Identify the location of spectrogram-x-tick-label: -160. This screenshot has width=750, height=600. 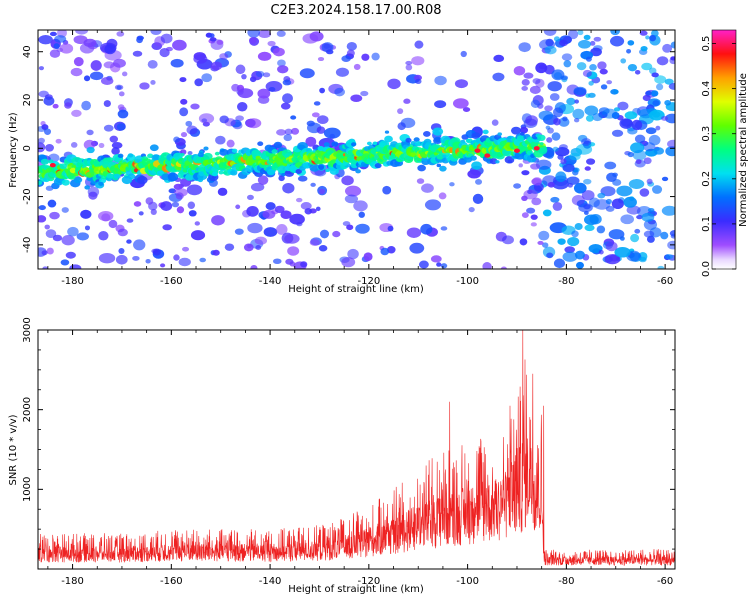
(171, 281).